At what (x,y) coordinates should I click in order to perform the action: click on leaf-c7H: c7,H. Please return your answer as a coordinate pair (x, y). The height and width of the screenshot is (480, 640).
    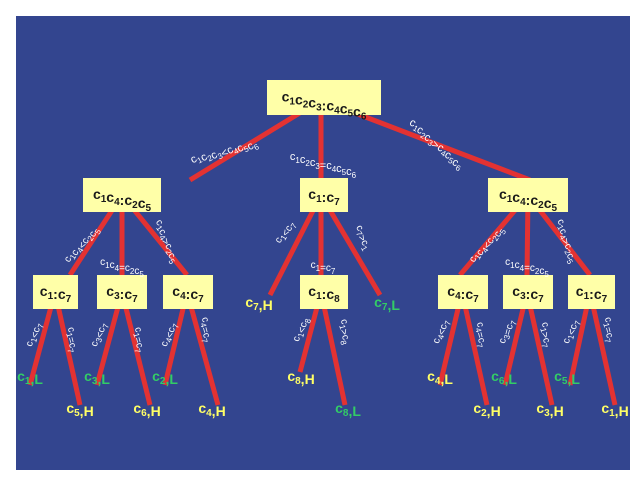
    Looking at the image, I should click on (258, 303).